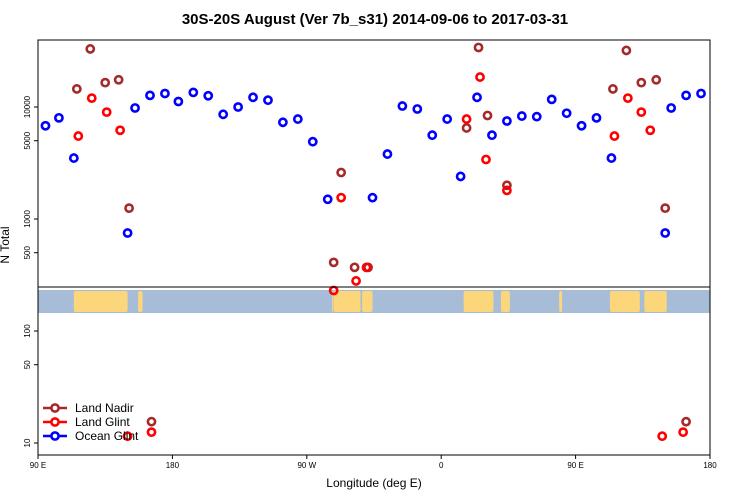 The height and width of the screenshot is (500, 750). I want to click on y-tick-label: 100, so click(27, 331).